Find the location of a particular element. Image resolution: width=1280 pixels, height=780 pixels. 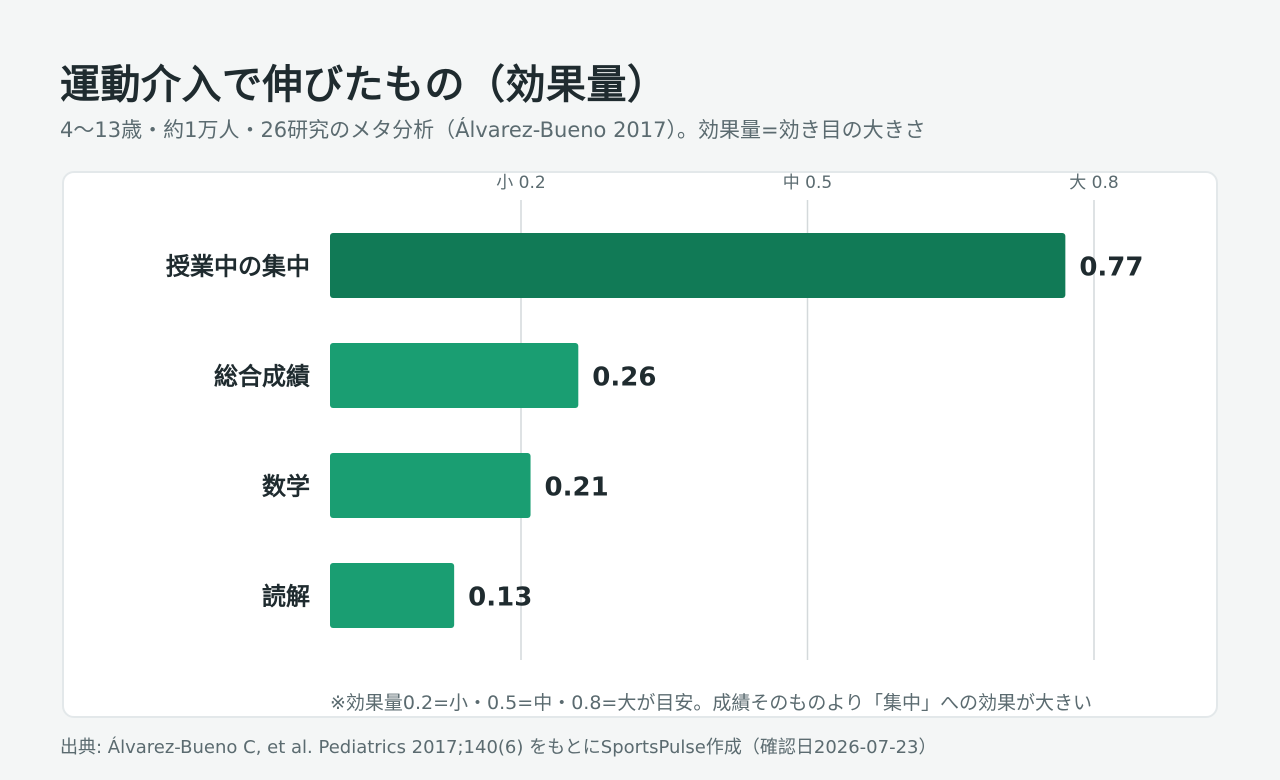

value-label: 0.77 is located at coordinates (1111, 268).